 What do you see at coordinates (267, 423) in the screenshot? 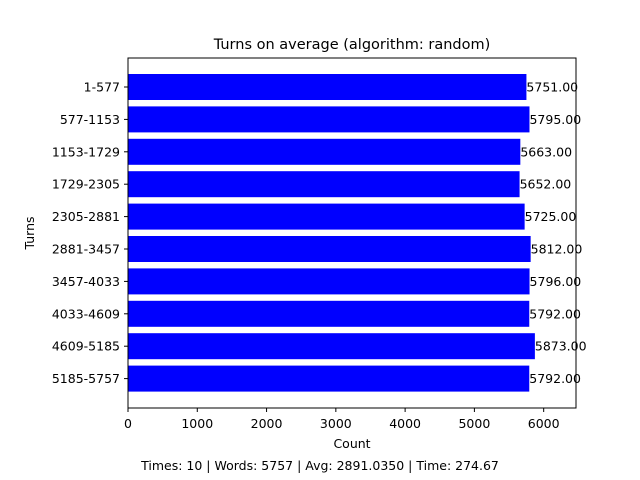
I see `x-tick-label: 2000` at bounding box center [267, 423].